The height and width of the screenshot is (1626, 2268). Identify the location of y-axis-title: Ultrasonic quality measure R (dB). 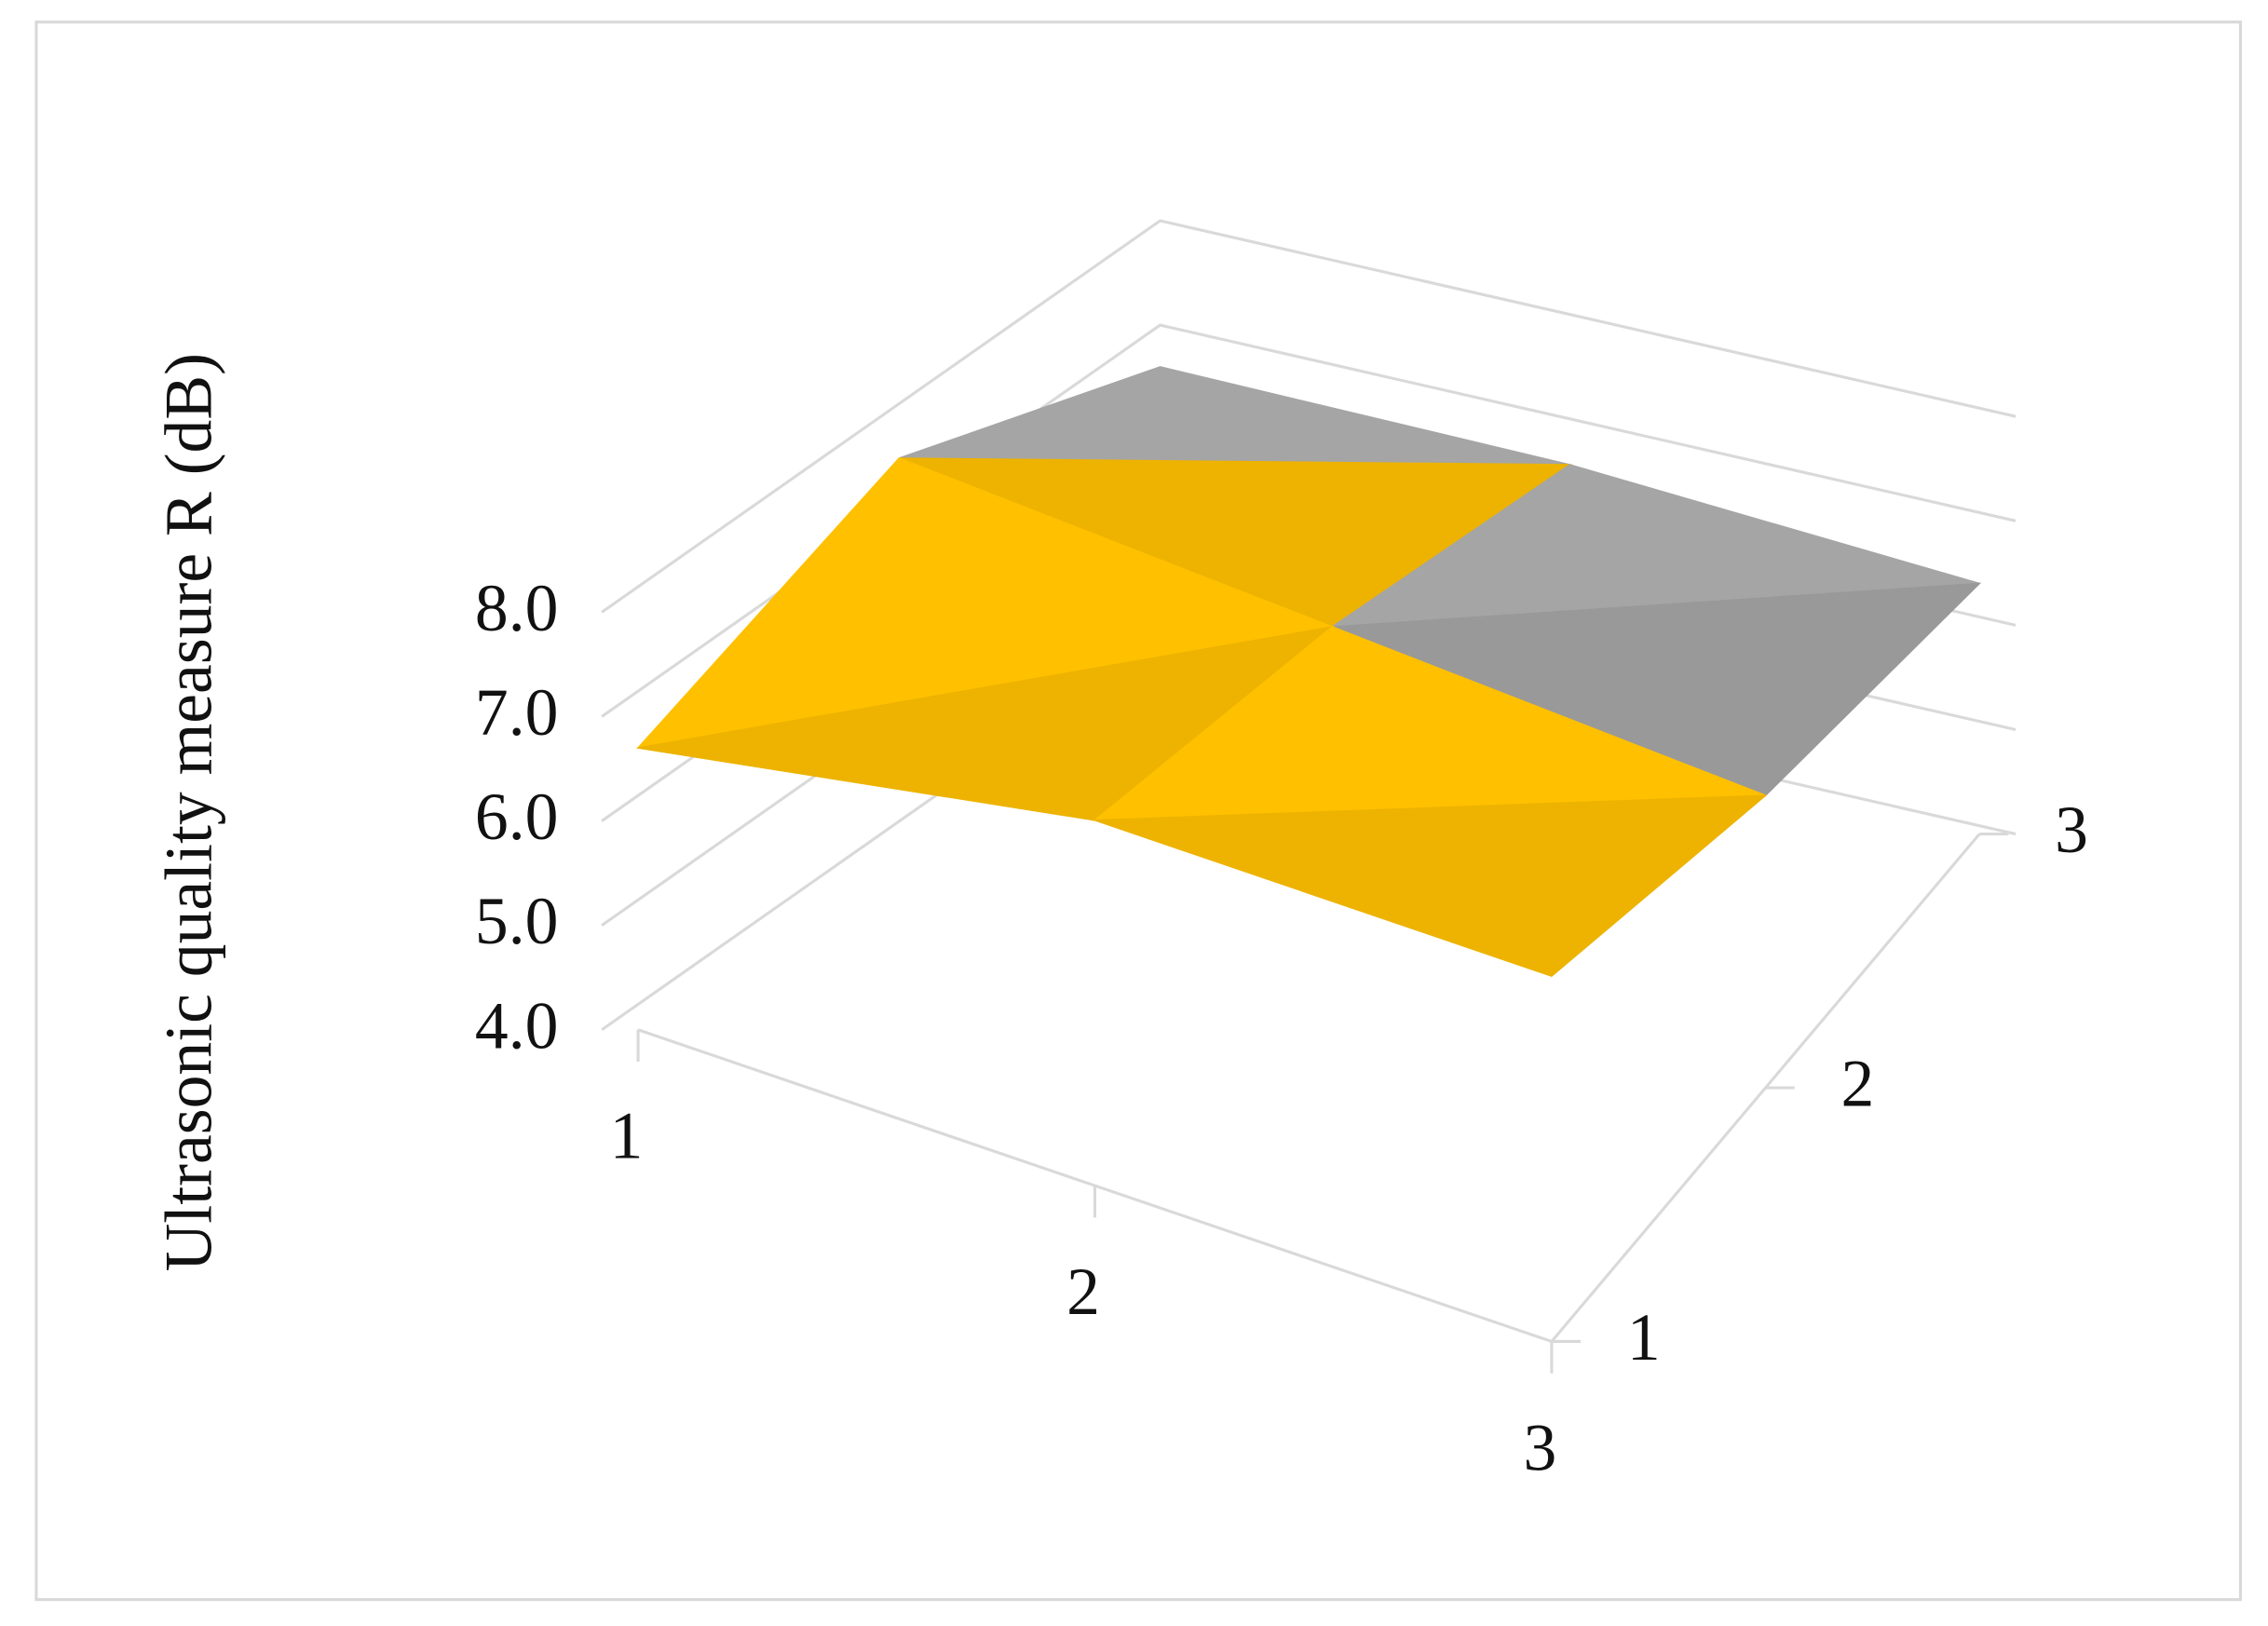
(189, 812).